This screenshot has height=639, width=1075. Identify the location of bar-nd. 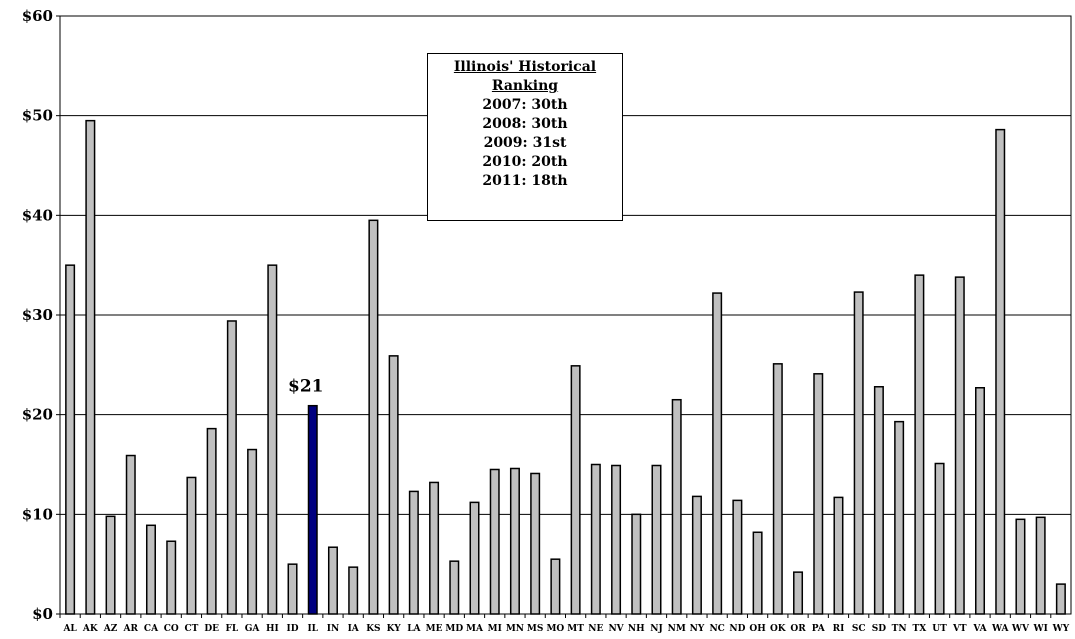
(737, 557).